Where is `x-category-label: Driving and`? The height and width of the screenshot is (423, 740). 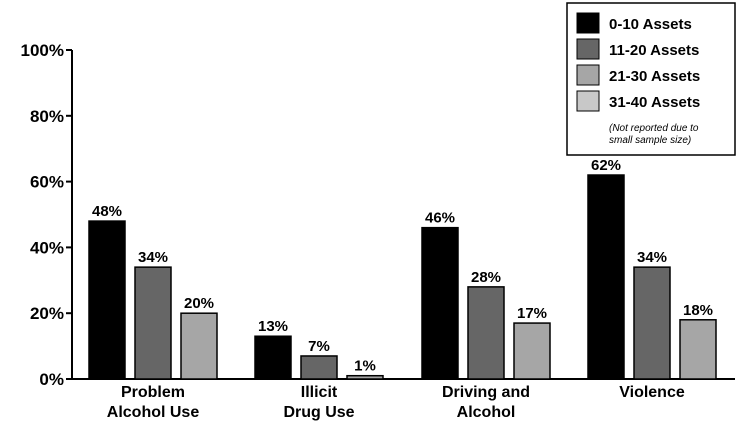 x-category-label: Driving and is located at coordinates (486, 392).